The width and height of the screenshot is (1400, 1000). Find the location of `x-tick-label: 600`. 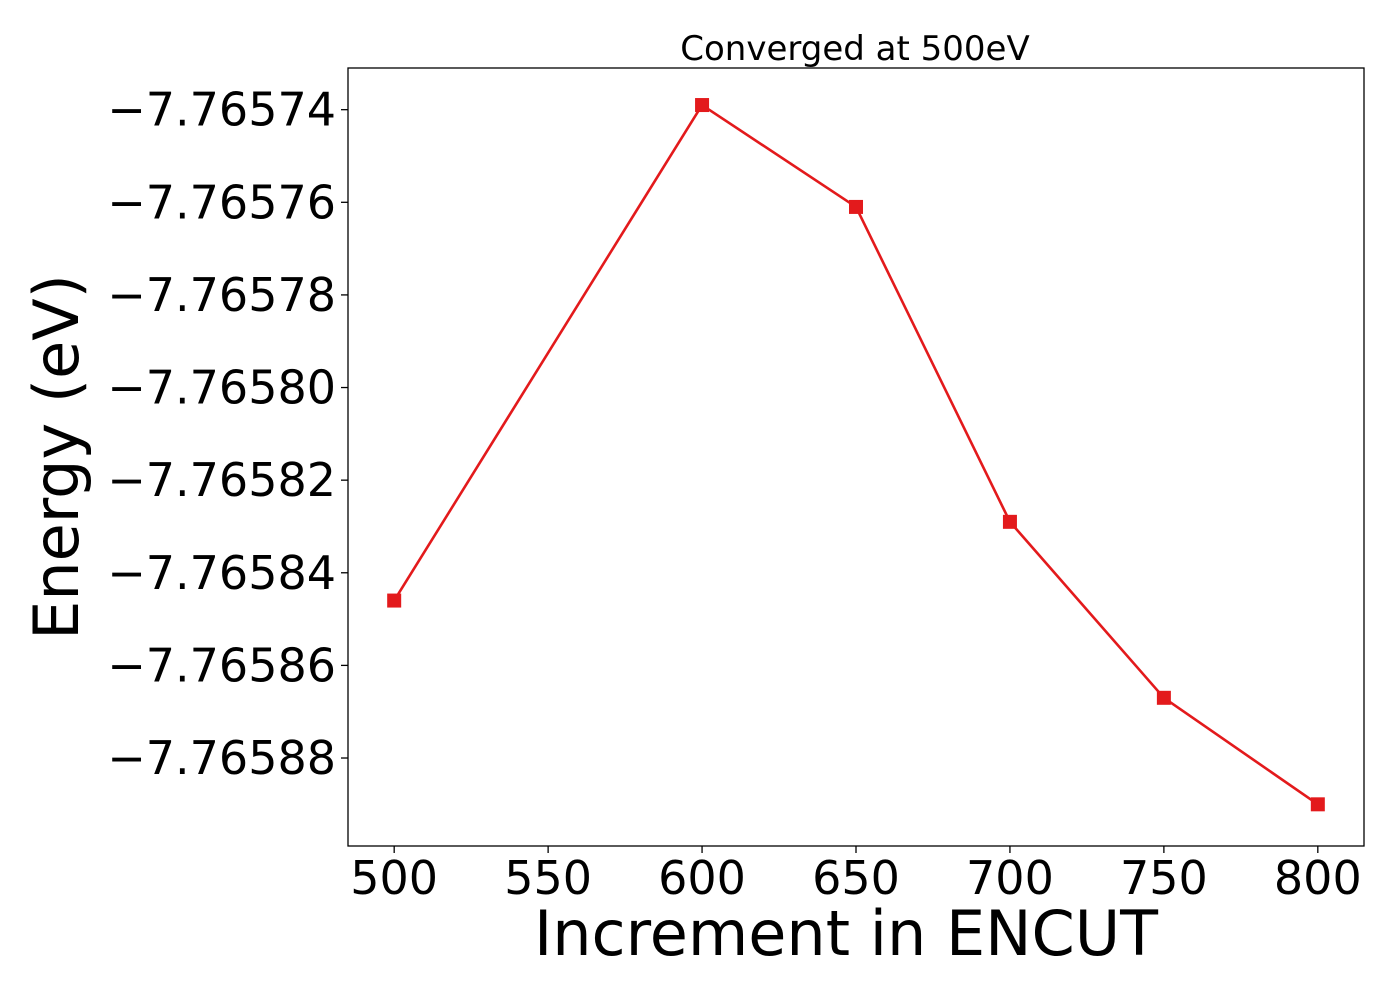

x-tick-label: 600 is located at coordinates (702, 878).